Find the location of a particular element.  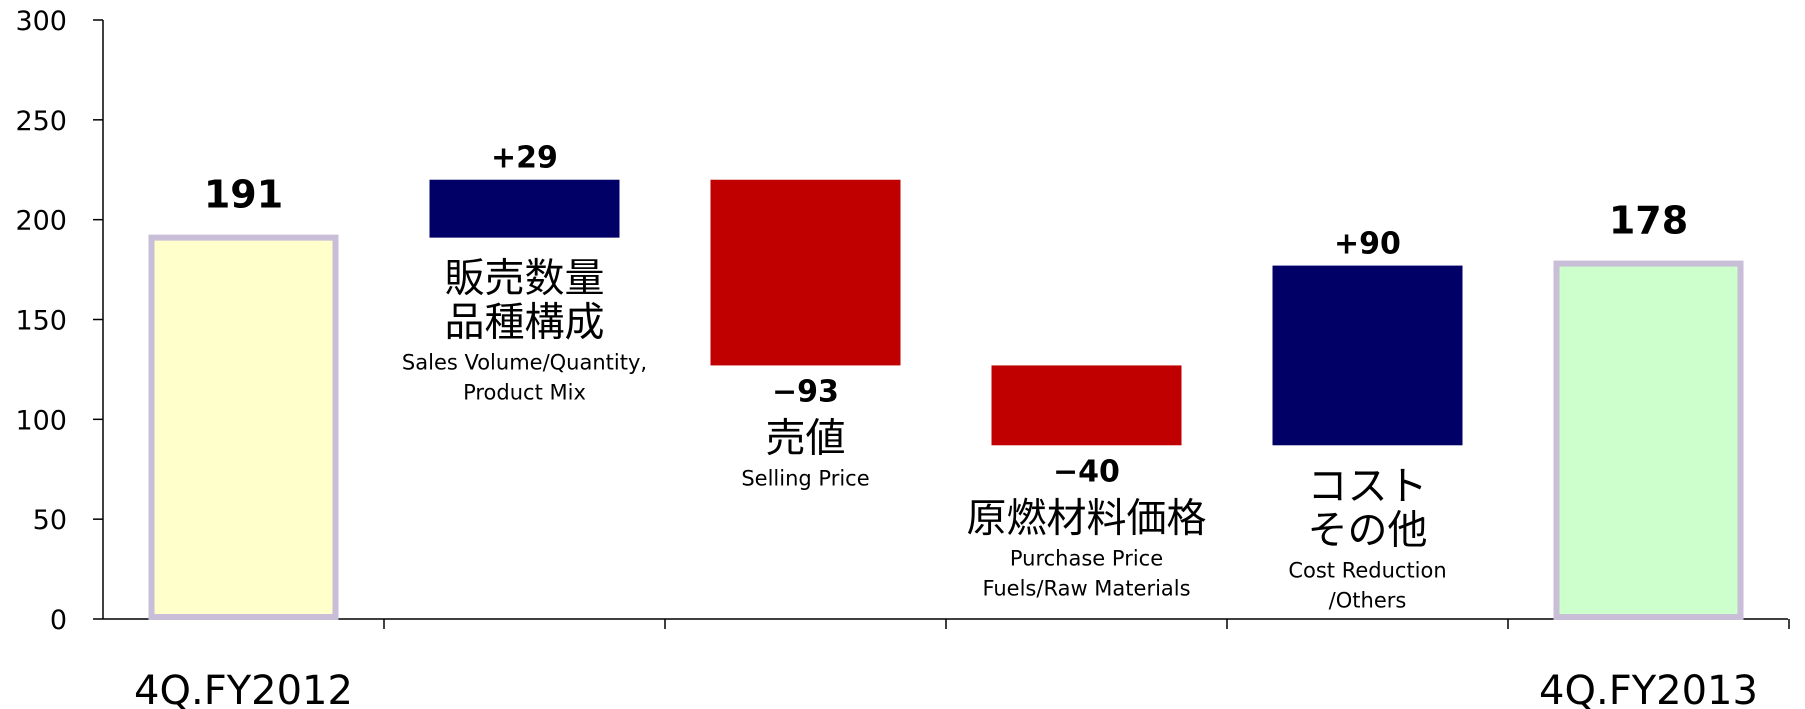

y-tick-label: 300 is located at coordinates (41, 21).